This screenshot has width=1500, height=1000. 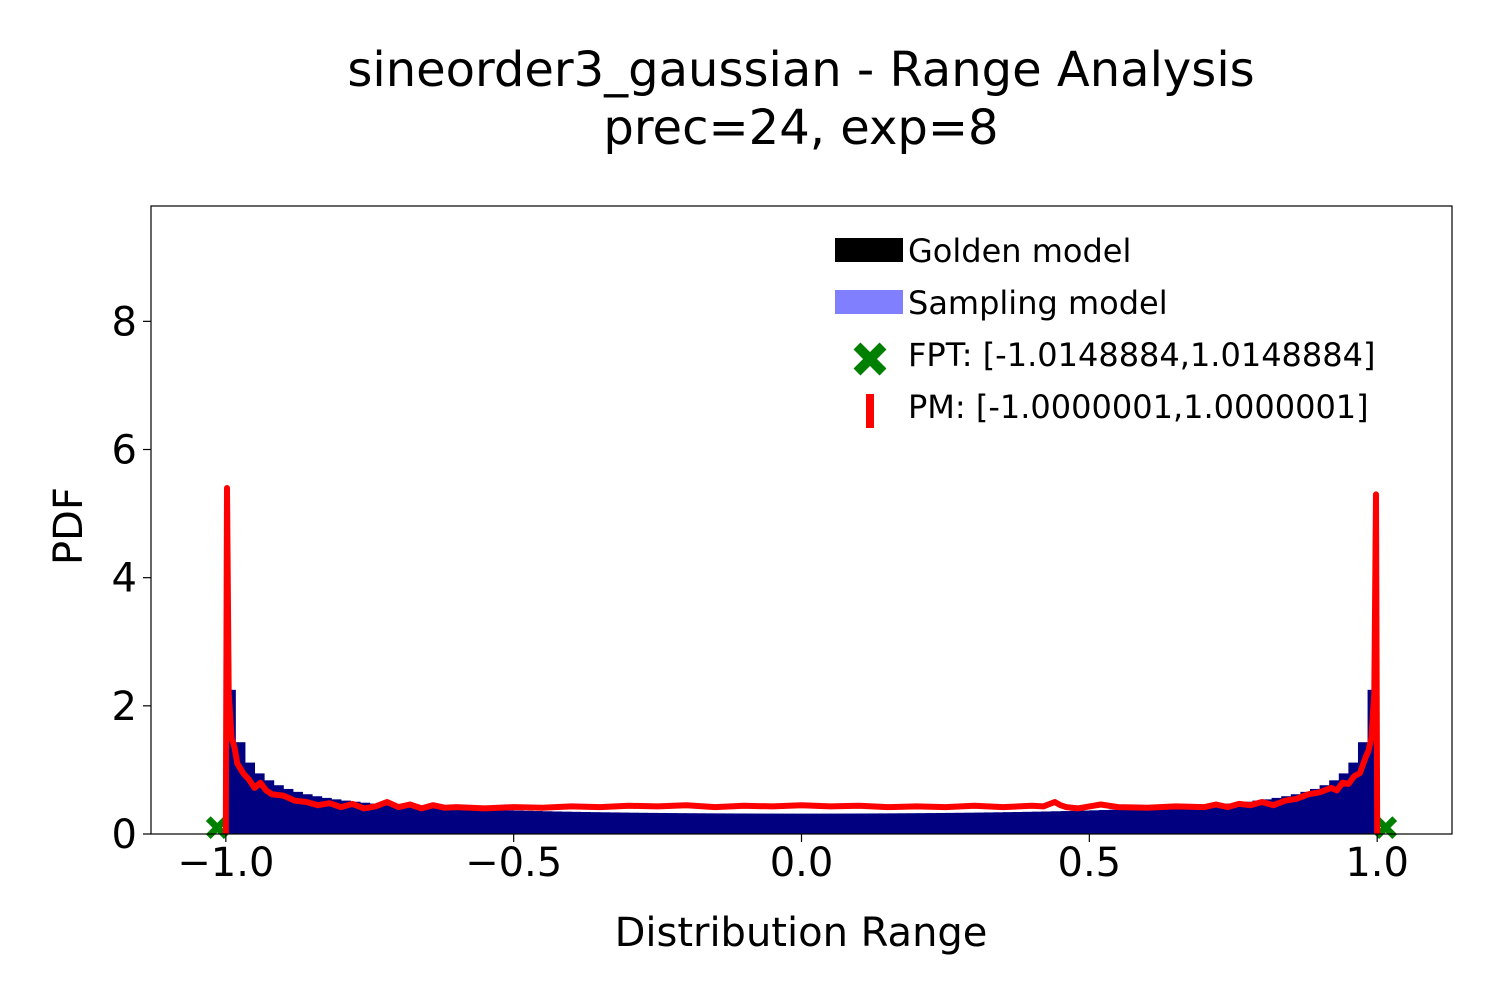 What do you see at coordinates (870, 359) in the screenshot?
I see `legend-fpt-marker` at bounding box center [870, 359].